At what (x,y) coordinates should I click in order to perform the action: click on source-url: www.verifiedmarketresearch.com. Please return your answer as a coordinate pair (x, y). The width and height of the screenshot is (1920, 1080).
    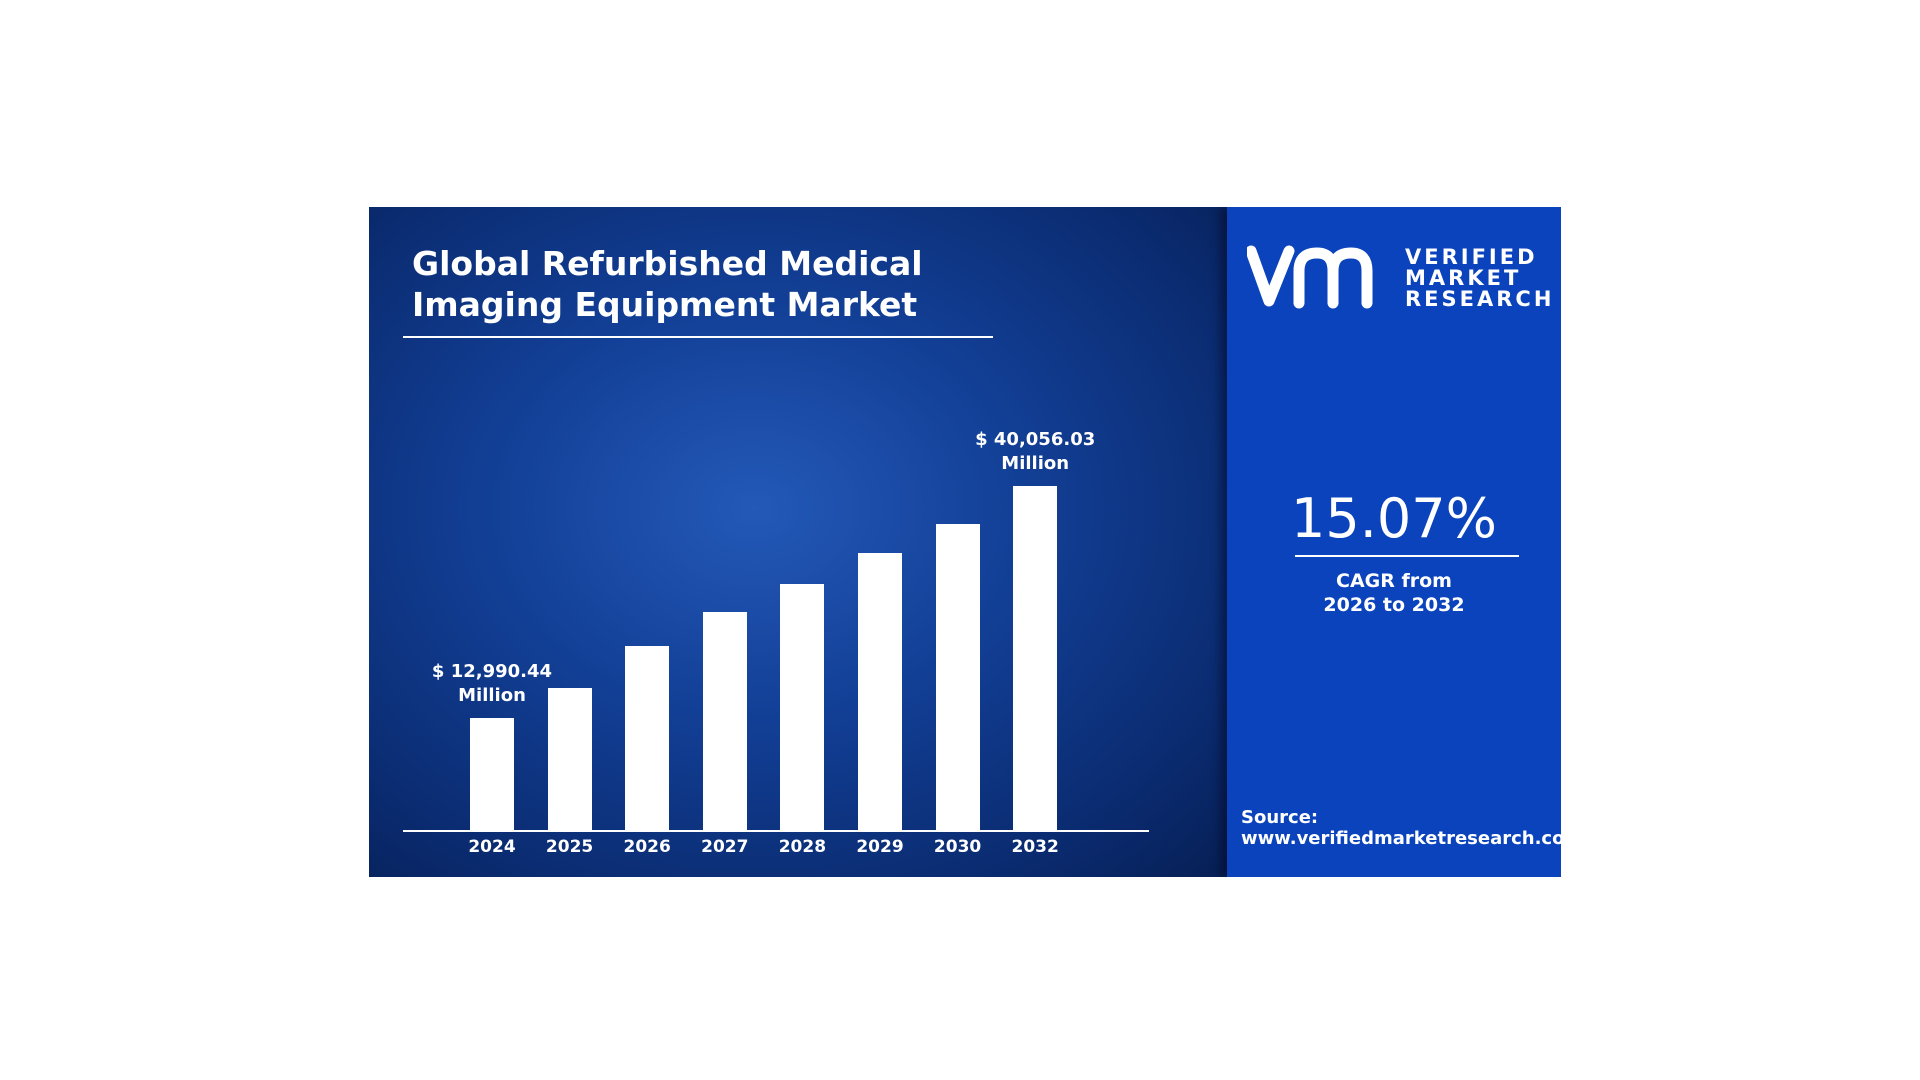
    Looking at the image, I should click on (1401, 838).